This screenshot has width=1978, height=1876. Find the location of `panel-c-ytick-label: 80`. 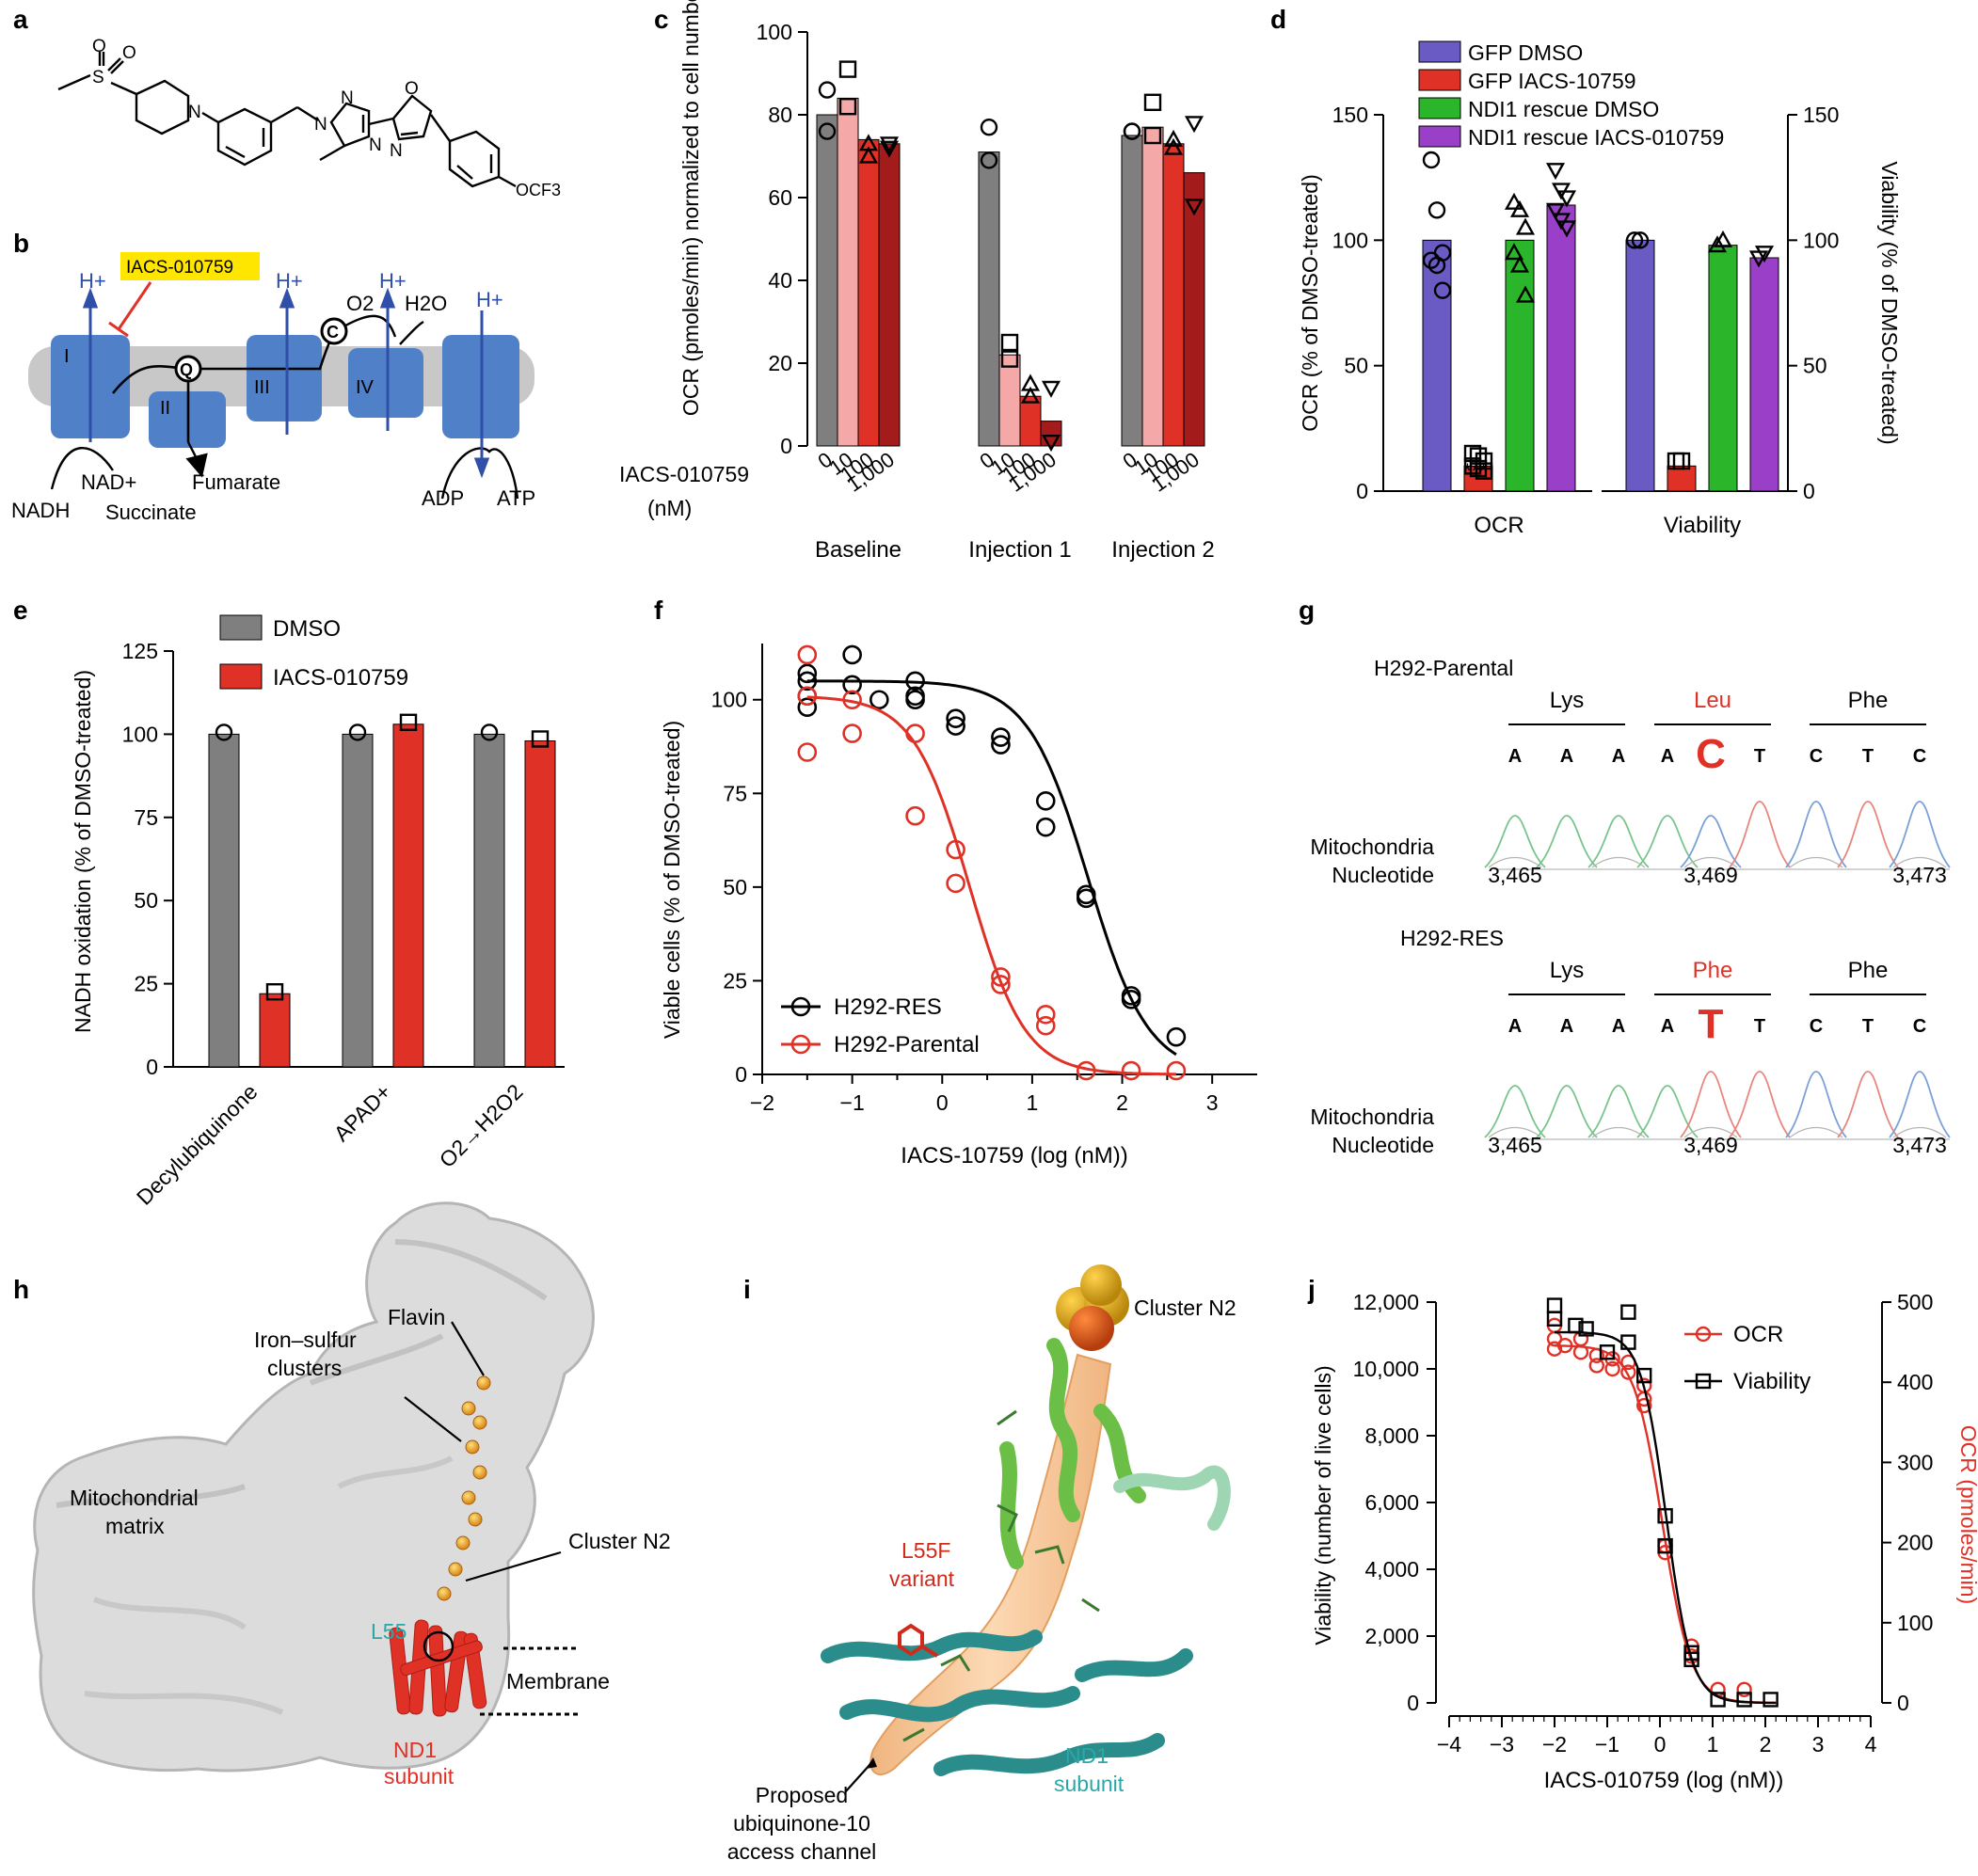

panel-c-ytick-label: 80 is located at coordinates (780, 115).